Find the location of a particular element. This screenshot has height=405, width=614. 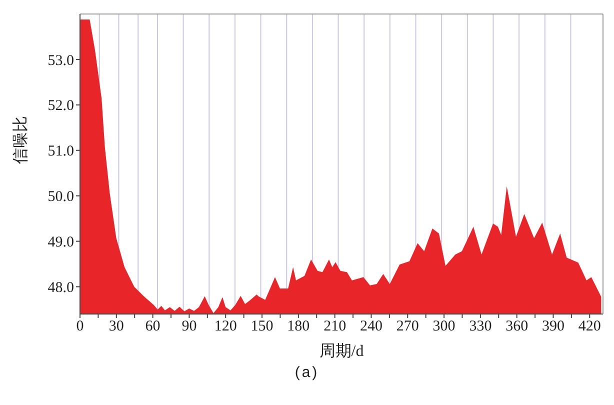

y-axis-title: 信噪比 is located at coordinates (21, 140).